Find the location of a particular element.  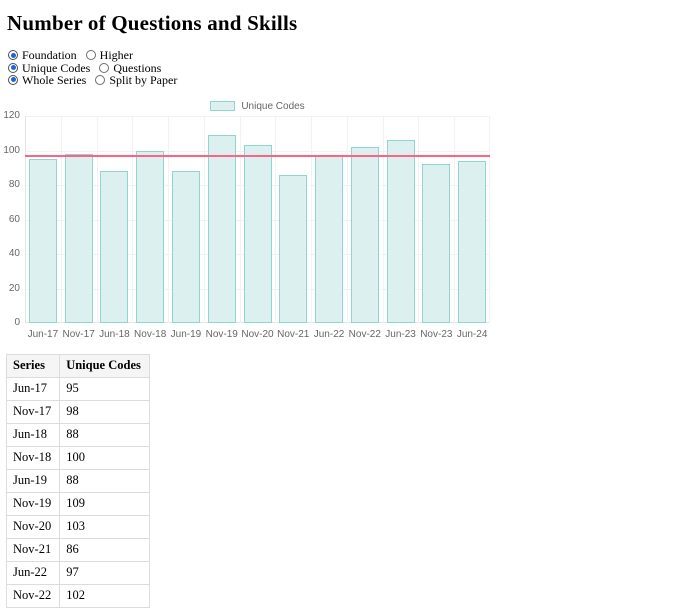

cell-unique-codes: 95 is located at coordinates (104, 389).